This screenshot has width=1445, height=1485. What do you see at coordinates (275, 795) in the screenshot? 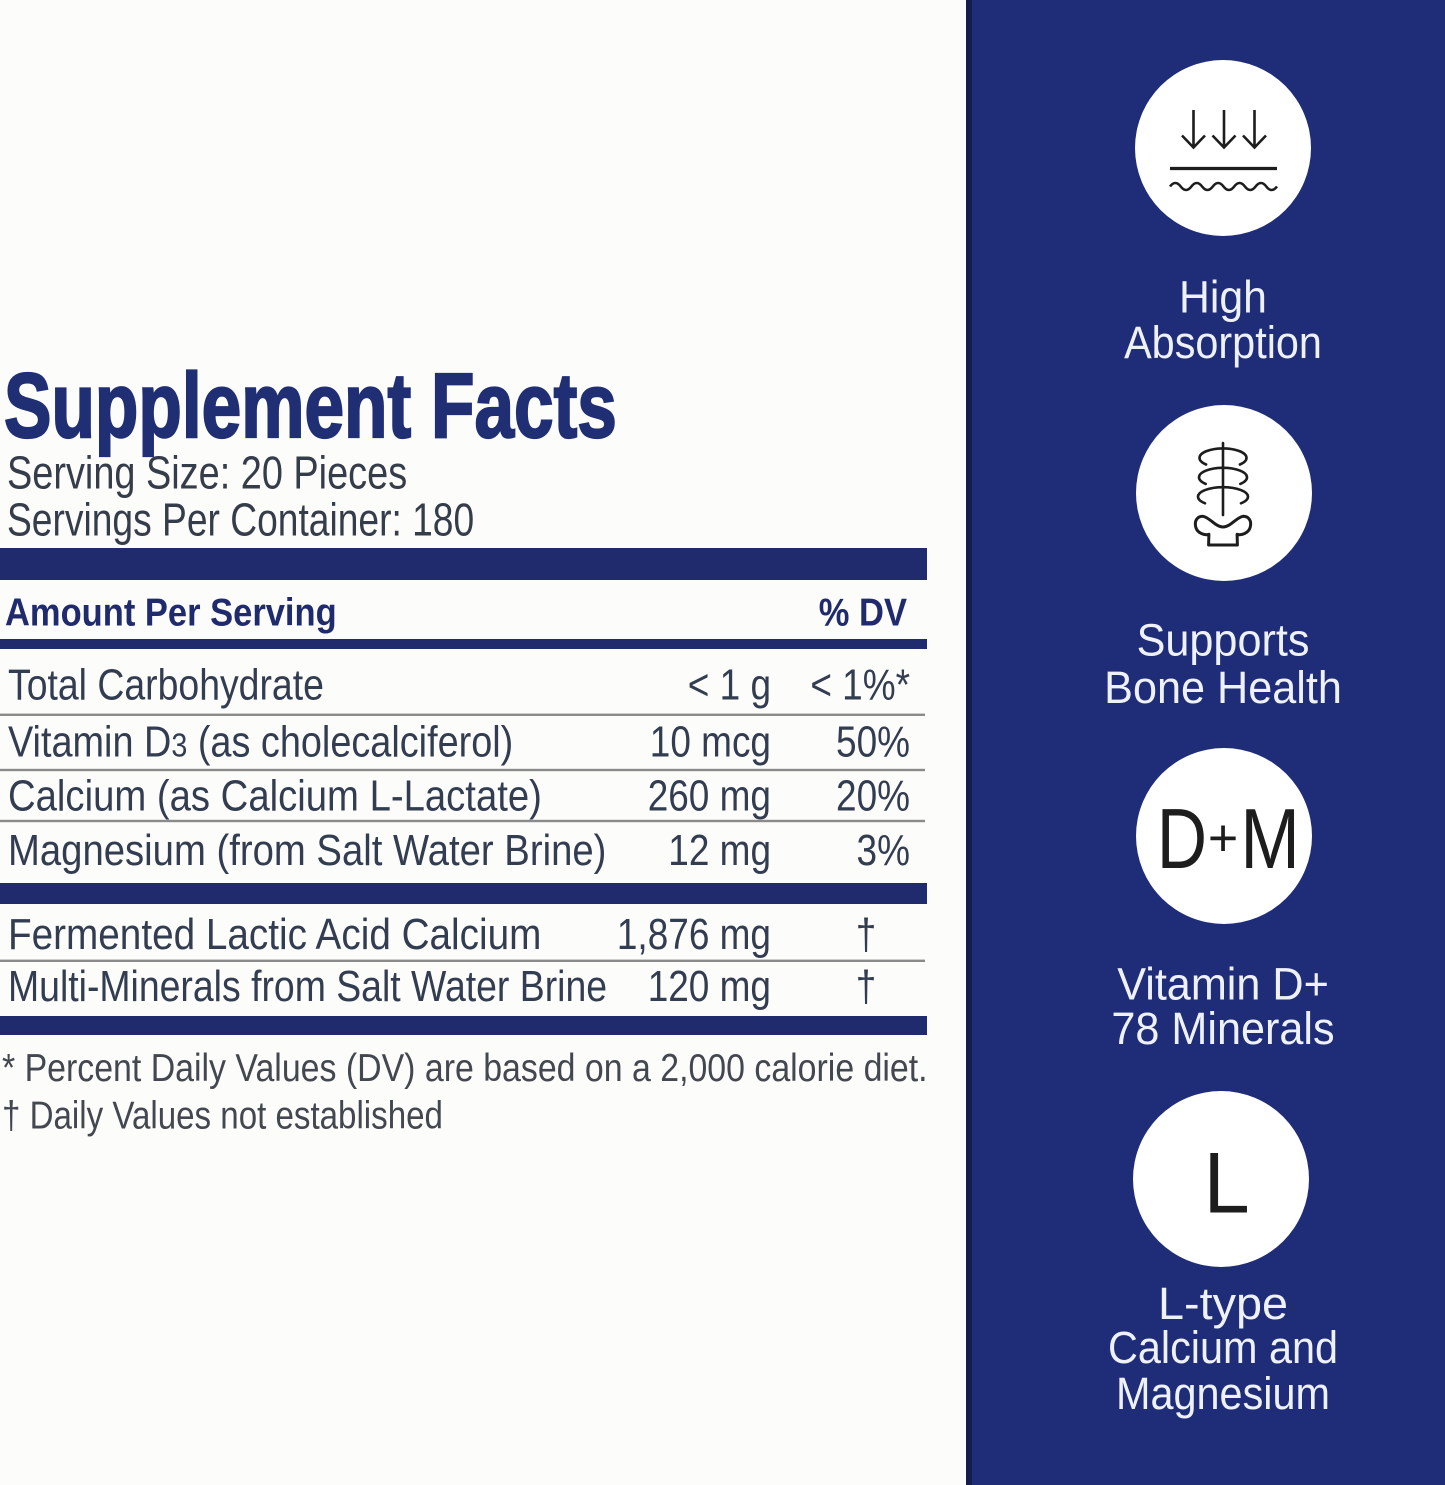
I see `svg-text: Calcium (as Calcium L-Lactate)` at bounding box center [275, 795].